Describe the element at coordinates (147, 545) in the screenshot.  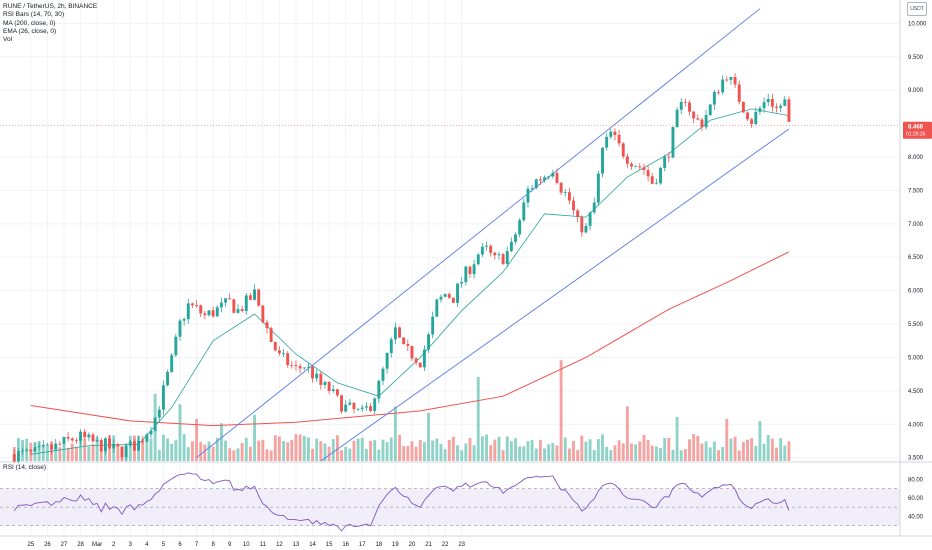
I see `x-tick-label: 4` at that location.